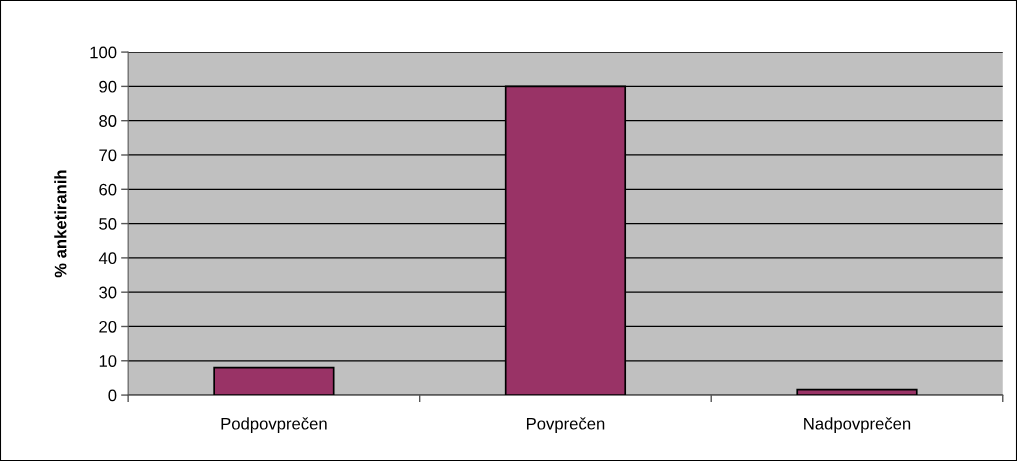  I want to click on y-tick-label: 80, so click(108, 121).